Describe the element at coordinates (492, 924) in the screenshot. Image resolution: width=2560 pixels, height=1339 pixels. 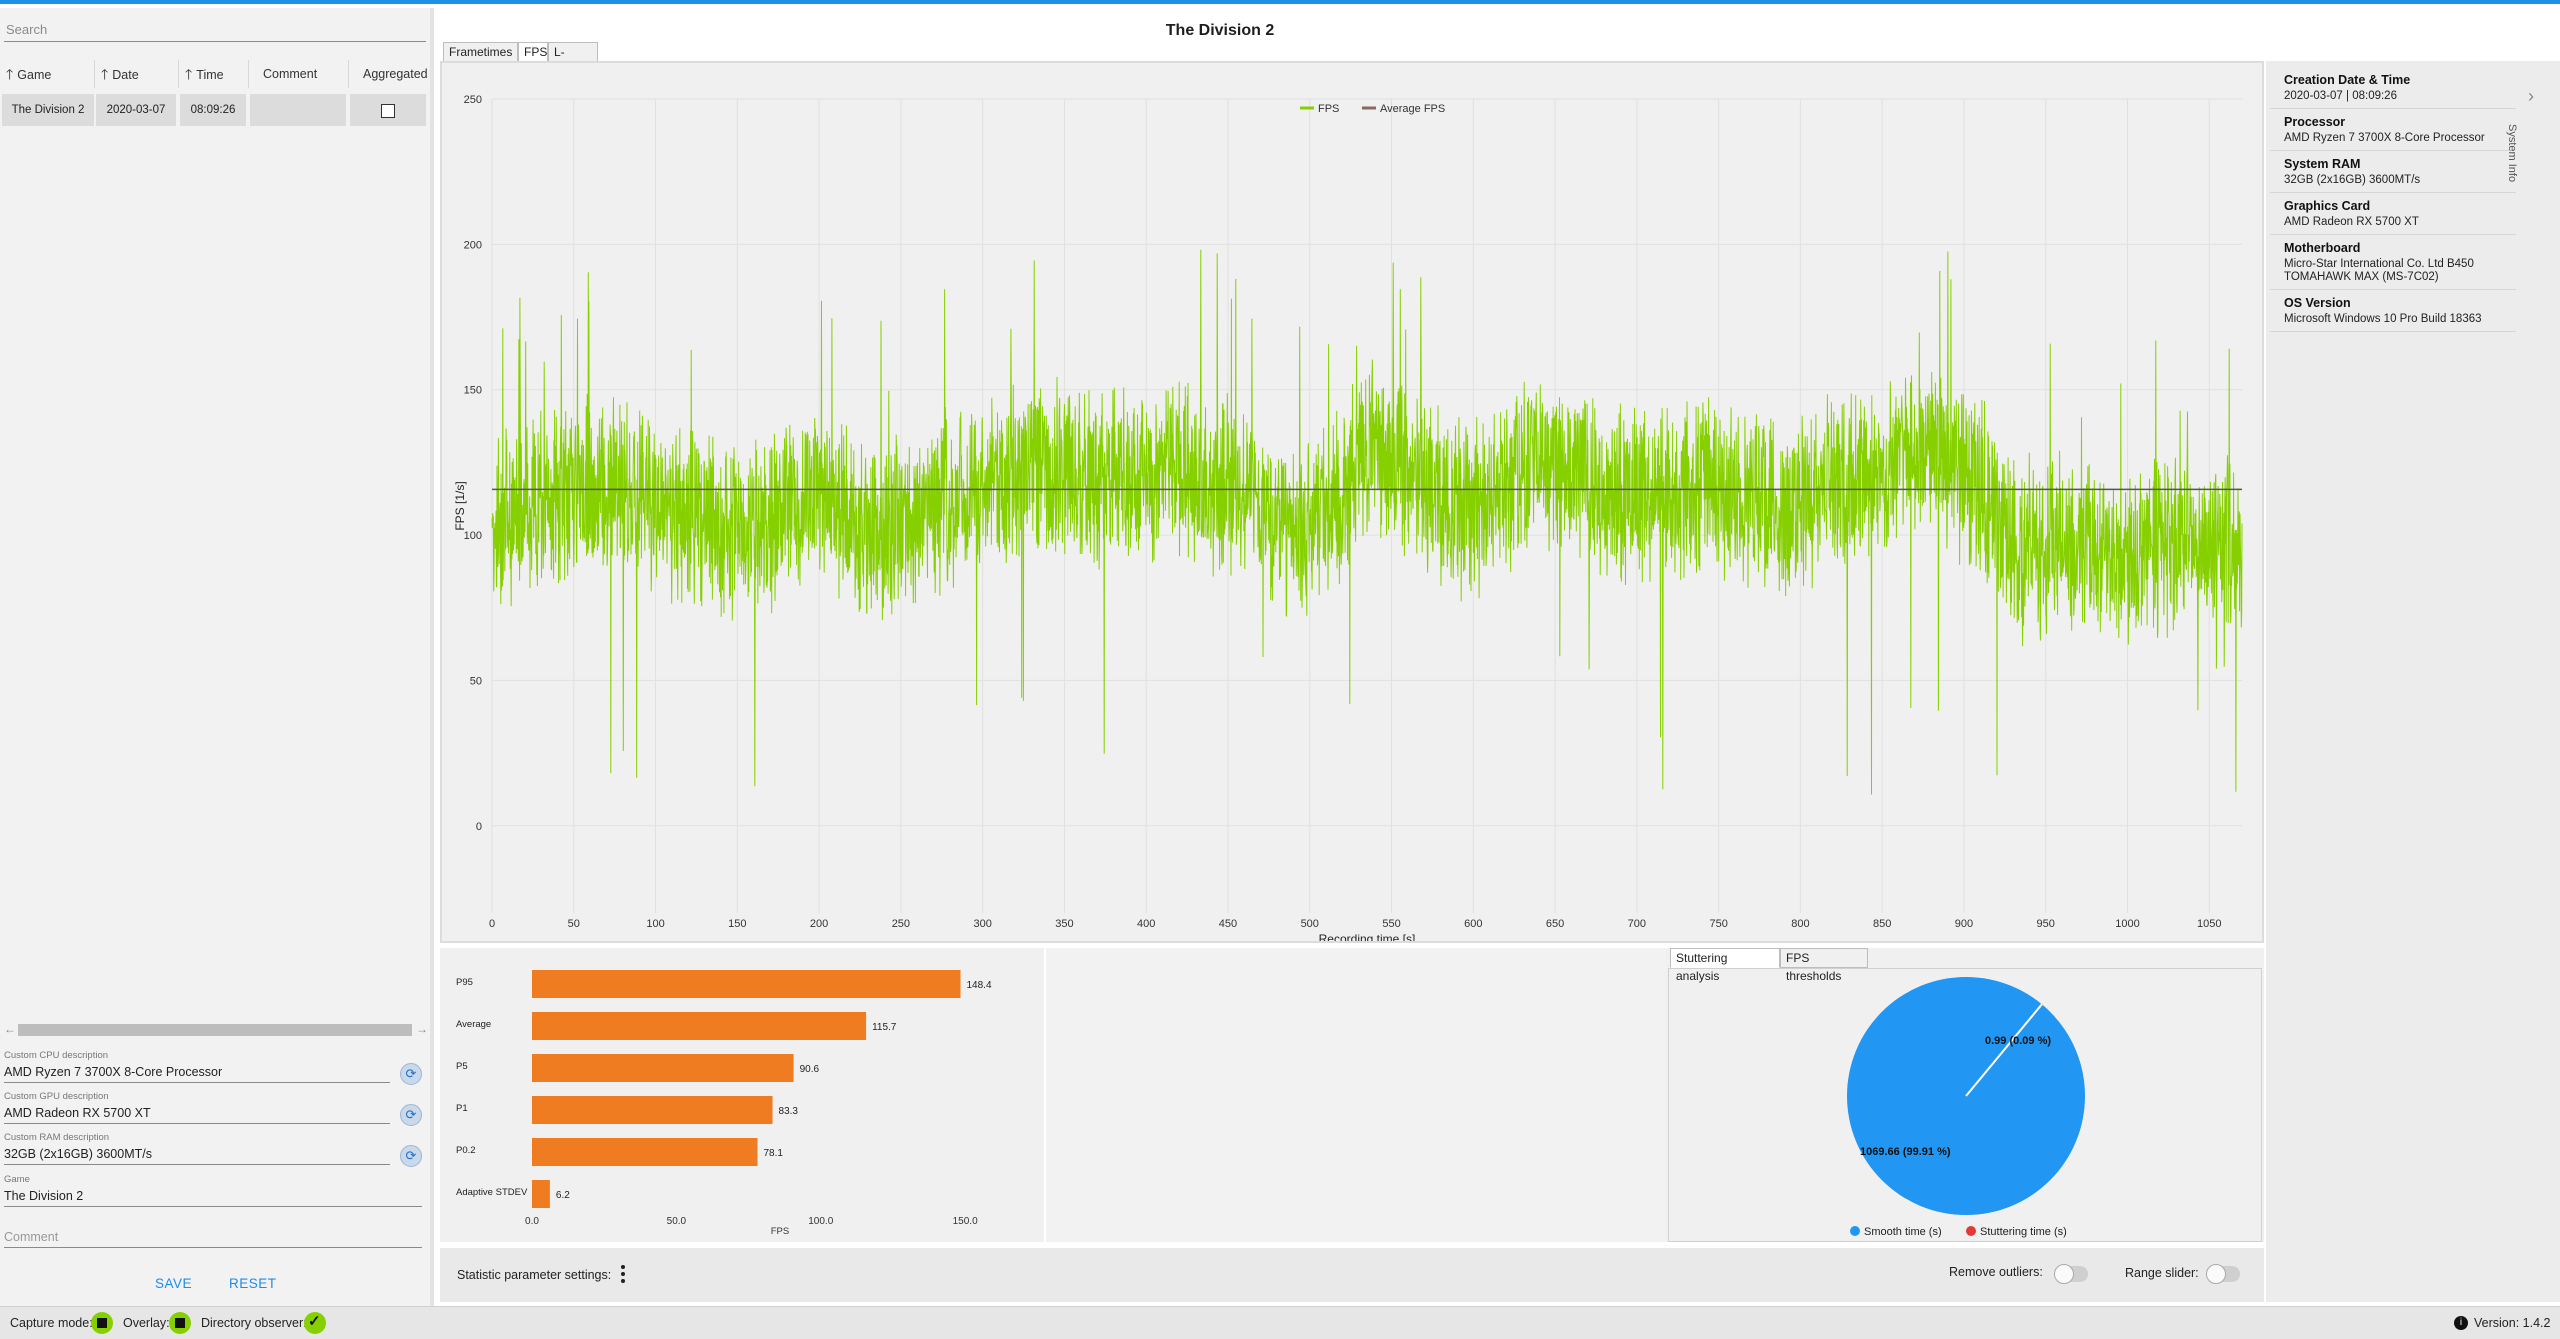
I see `x-tick-label: 0` at that location.